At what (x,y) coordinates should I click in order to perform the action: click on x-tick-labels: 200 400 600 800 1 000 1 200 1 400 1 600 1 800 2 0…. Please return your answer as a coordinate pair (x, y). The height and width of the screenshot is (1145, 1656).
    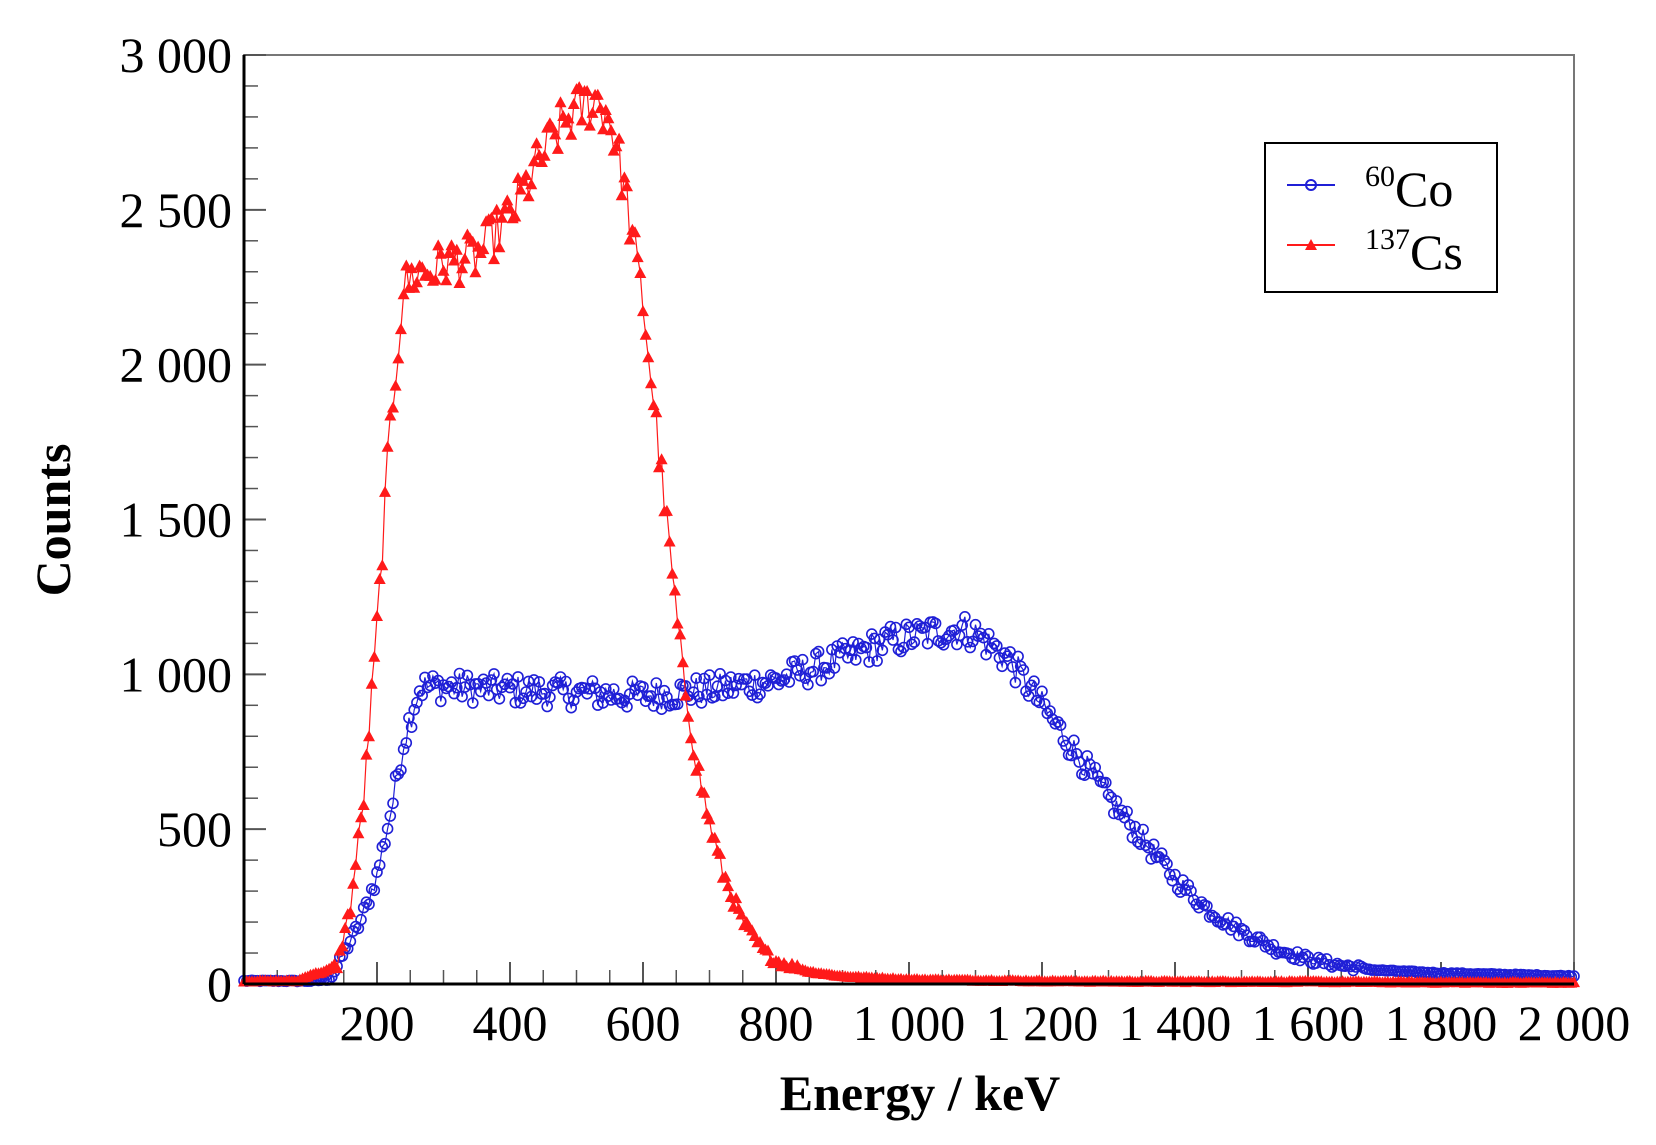
    Looking at the image, I should click on (985, 1023).